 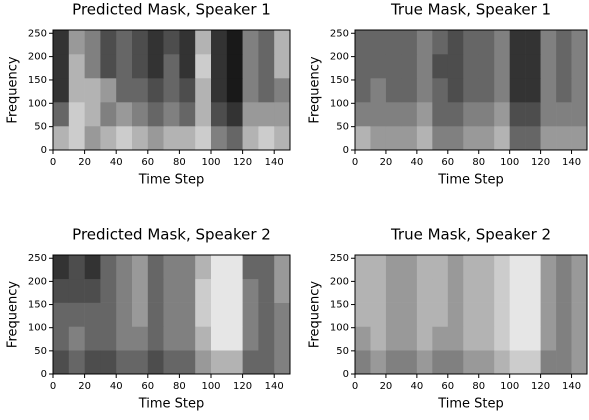 What do you see at coordinates (147, 386) in the screenshot?
I see `x-tick-label: 60` at bounding box center [147, 386].